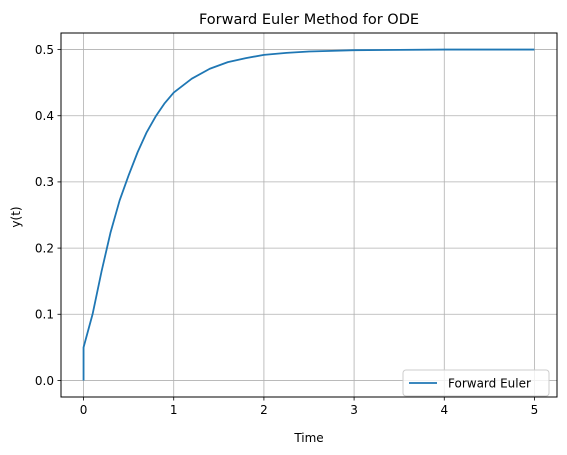 The image size is (567, 455). Describe the element at coordinates (16, 216) in the screenshot. I see `y-axis-label: y(t)` at that location.